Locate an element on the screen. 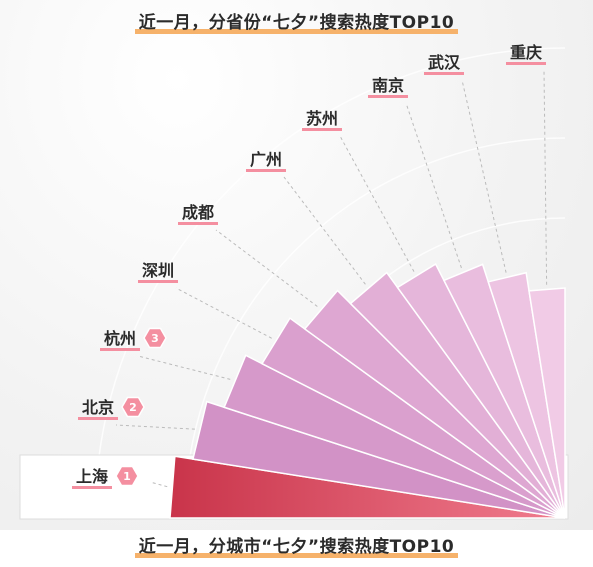  chart-title-bottom: 近一月，分城市“七夕”搜索热度TOP10 is located at coordinates (296, 545).